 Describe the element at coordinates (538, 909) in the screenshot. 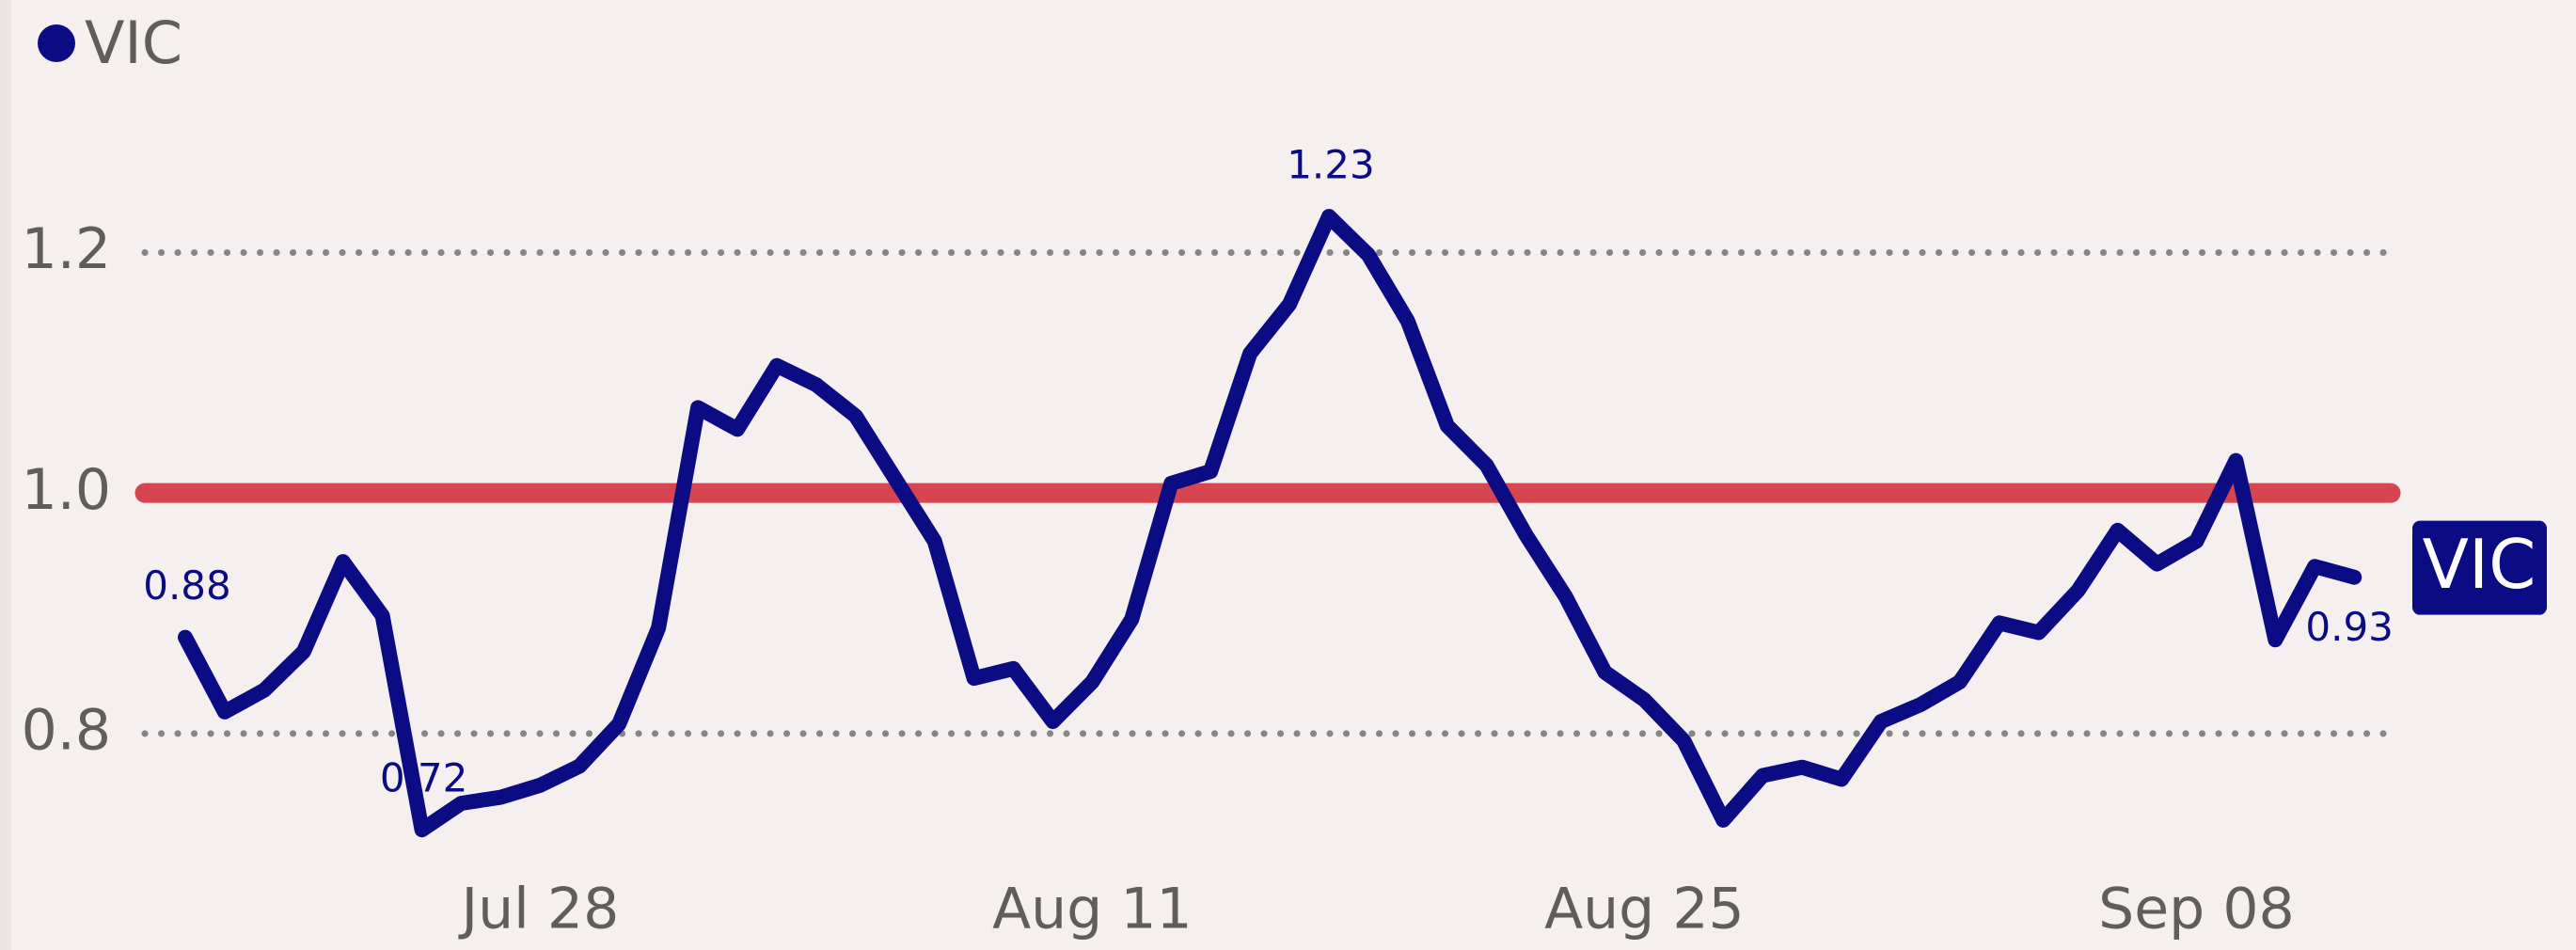

I see `x-tick-label: Jul 28` at that location.